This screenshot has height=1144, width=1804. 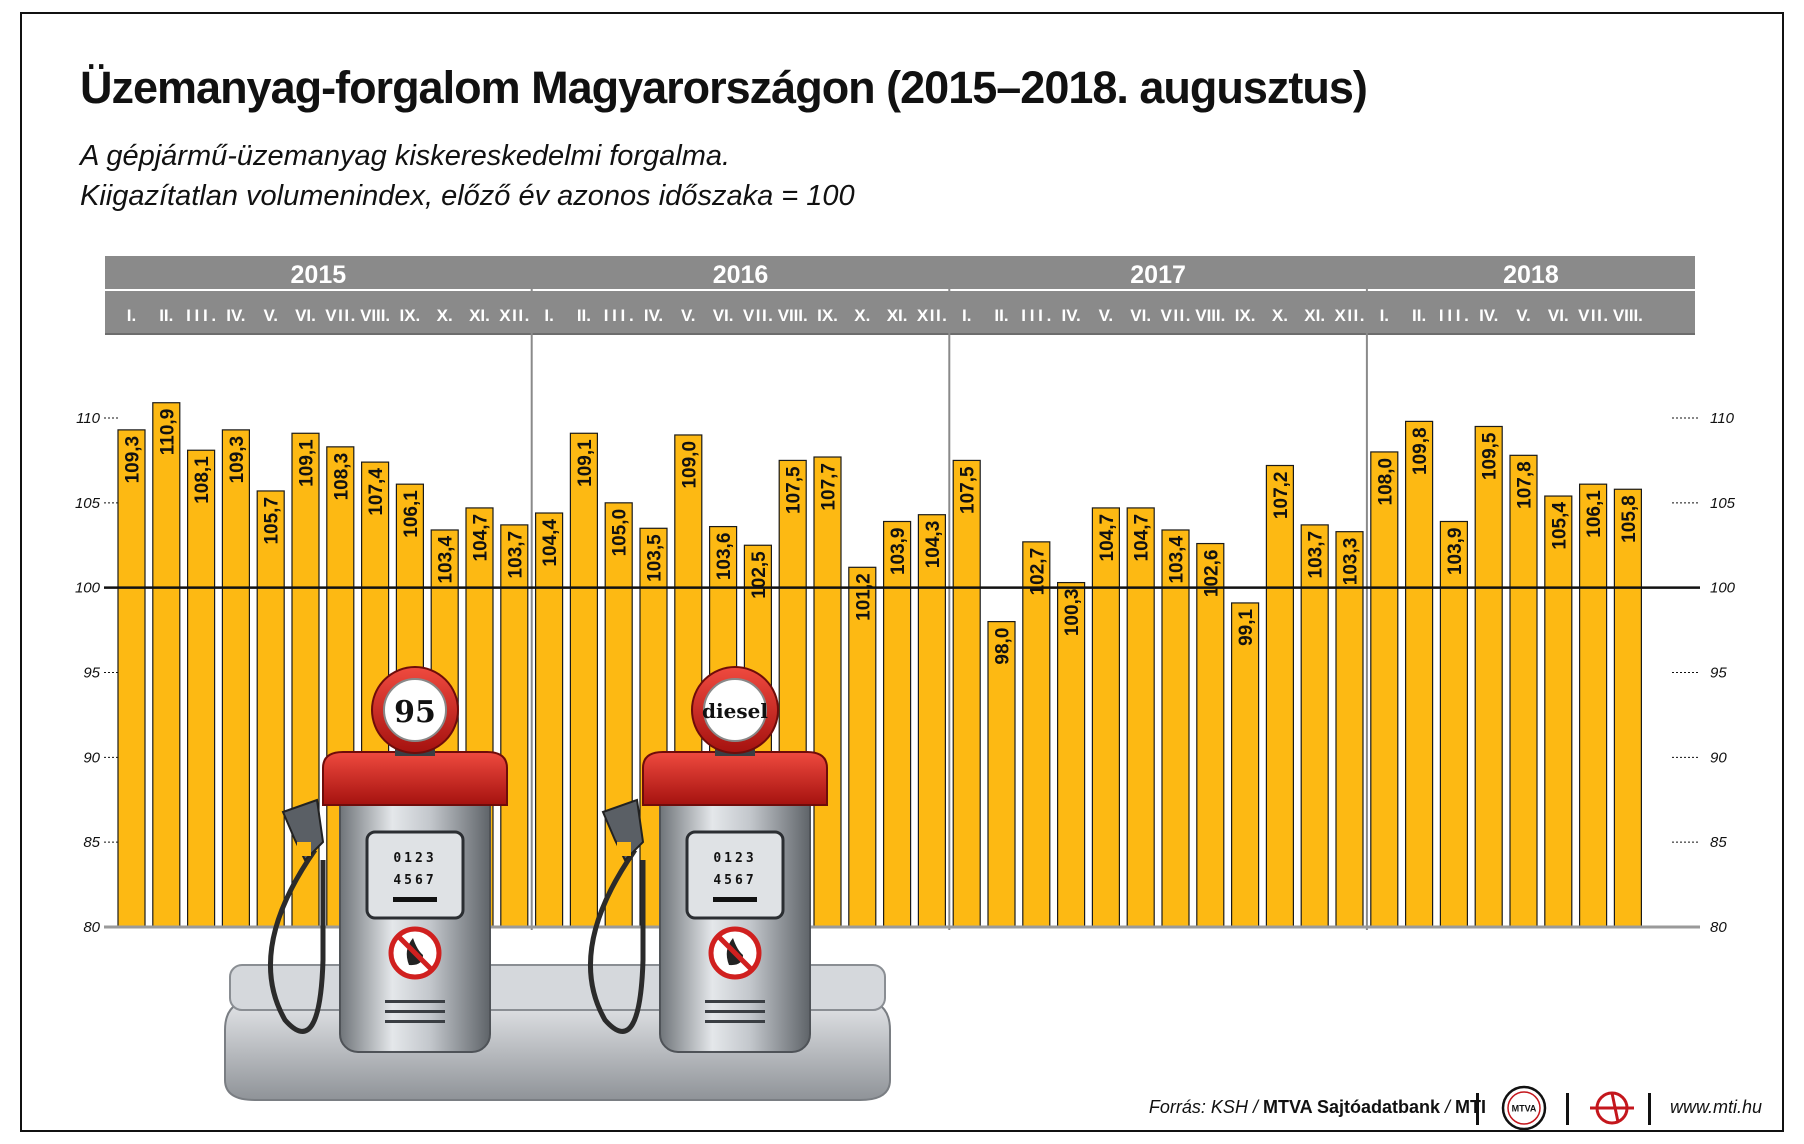 I want to click on bar-value-label: 109,1, so click(x=585, y=463).